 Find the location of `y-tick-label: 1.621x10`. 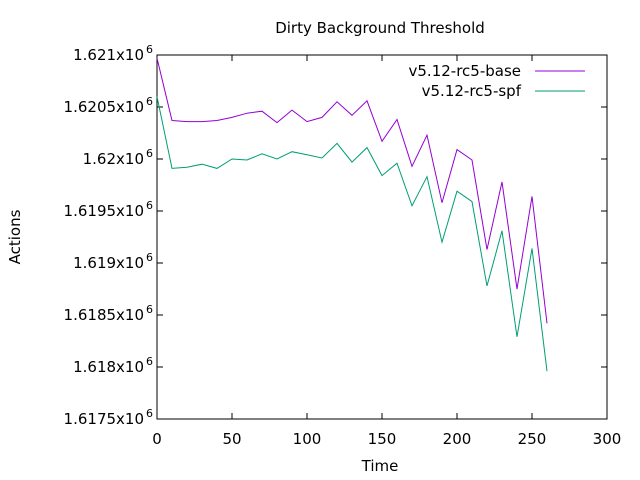

y-tick-label: 1.621x10 is located at coordinates (108, 55).